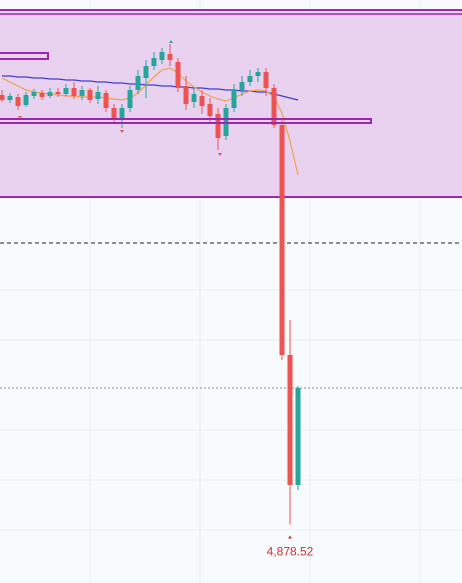 Image resolution: width=462 pixels, height=583 pixels. I want to click on low-arrow, so click(290, 537).